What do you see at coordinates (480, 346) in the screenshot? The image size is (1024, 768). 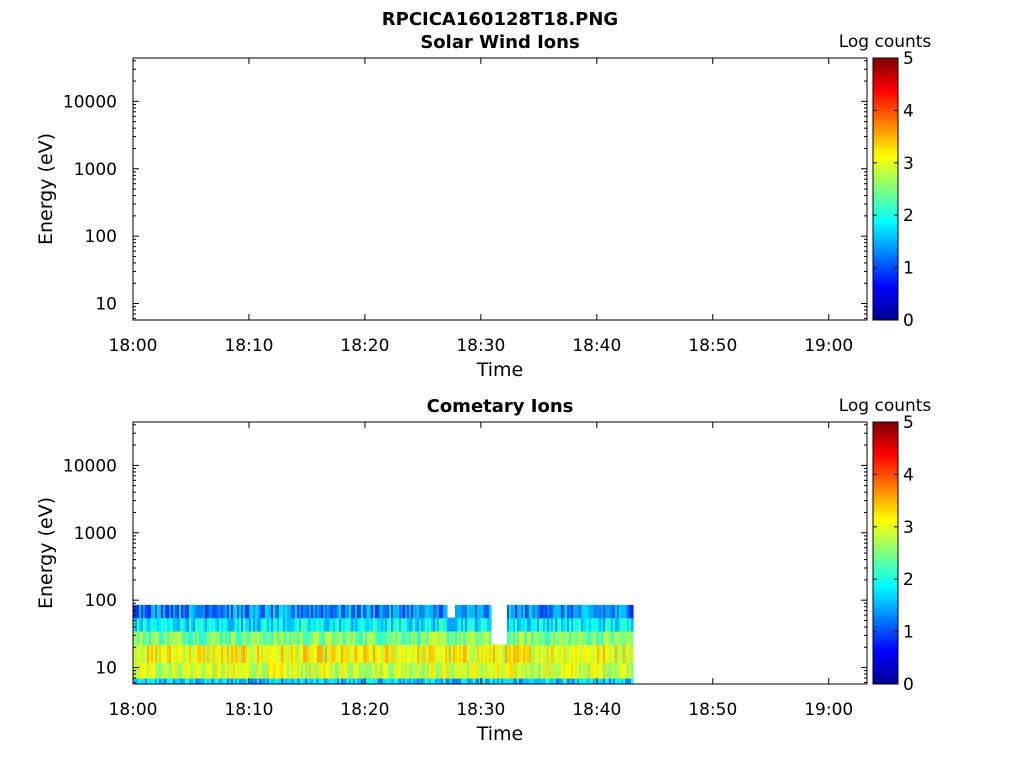 I see `x-tick-label: 18:30` at bounding box center [480, 346].